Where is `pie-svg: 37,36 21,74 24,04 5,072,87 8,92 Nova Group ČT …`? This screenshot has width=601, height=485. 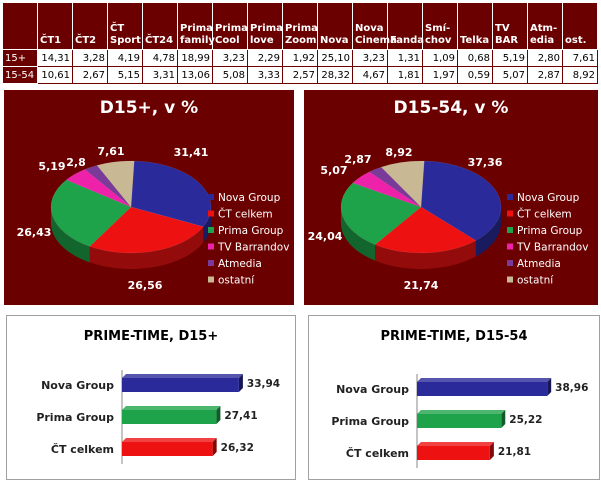 pie-svg: 37,36 21,74 24,04 5,072,87 8,92 Nova Group ČT … is located at coordinates (448, 219).